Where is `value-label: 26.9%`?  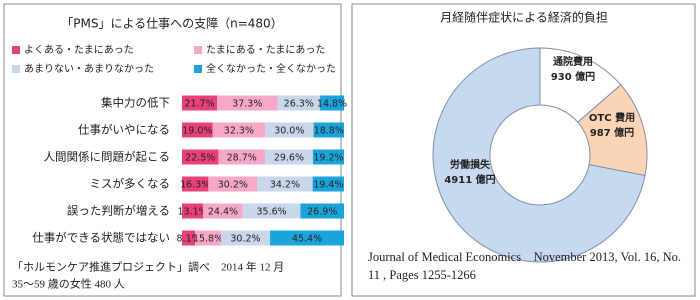
value-label: 26.9% is located at coordinates (322, 212).